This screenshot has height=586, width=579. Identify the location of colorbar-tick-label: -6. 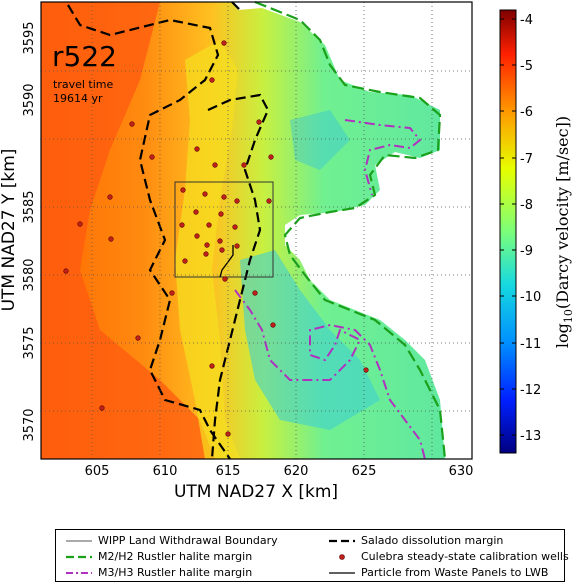
(526, 112).